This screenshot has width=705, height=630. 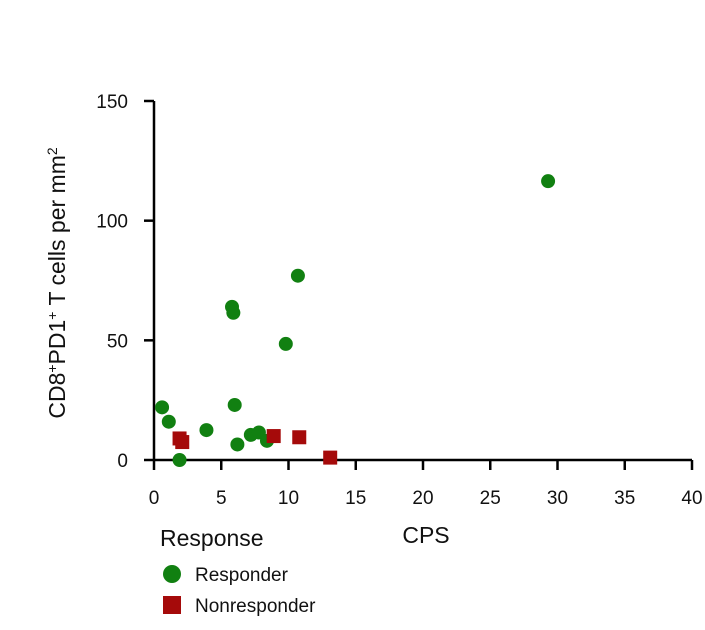 I want to click on legend-label: Responder, so click(x=242, y=575).